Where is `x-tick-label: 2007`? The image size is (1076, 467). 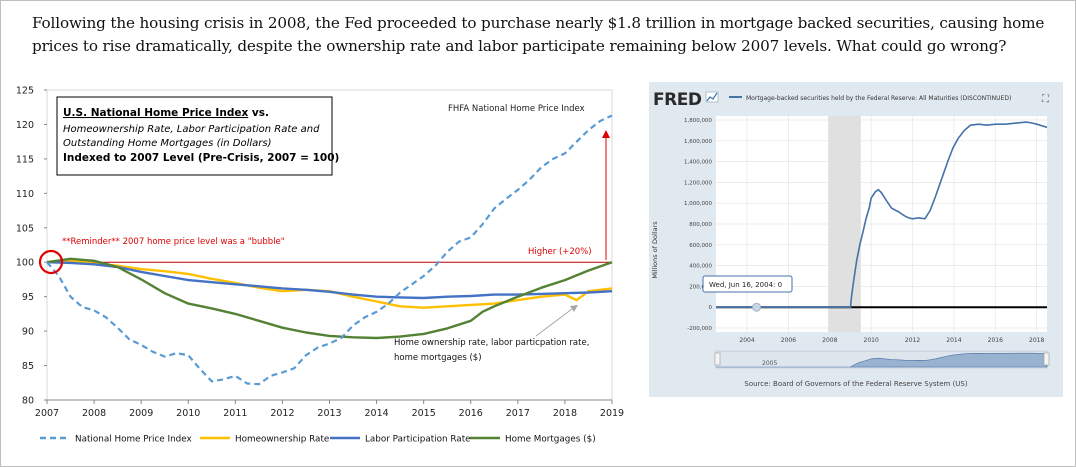
x-tick-label: 2007 is located at coordinates (47, 413).